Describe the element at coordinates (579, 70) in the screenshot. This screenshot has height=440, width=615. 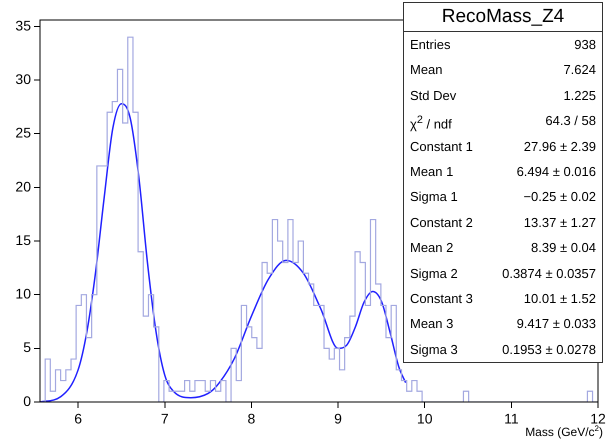
I see `annotation: 7.624` at that location.